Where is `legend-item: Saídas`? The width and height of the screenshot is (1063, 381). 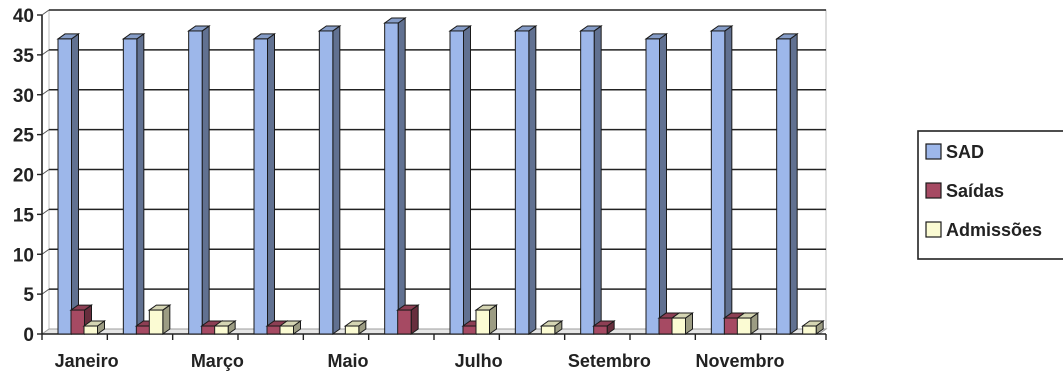 legend-item: Saídas is located at coordinates (964, 191).